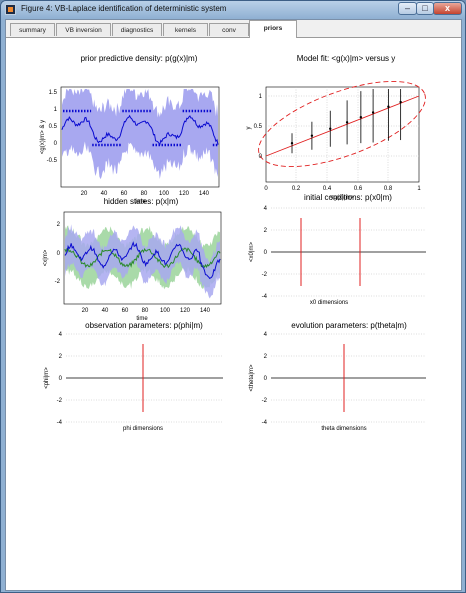  I want to click on prior-predictive-band, so click(140, 134).